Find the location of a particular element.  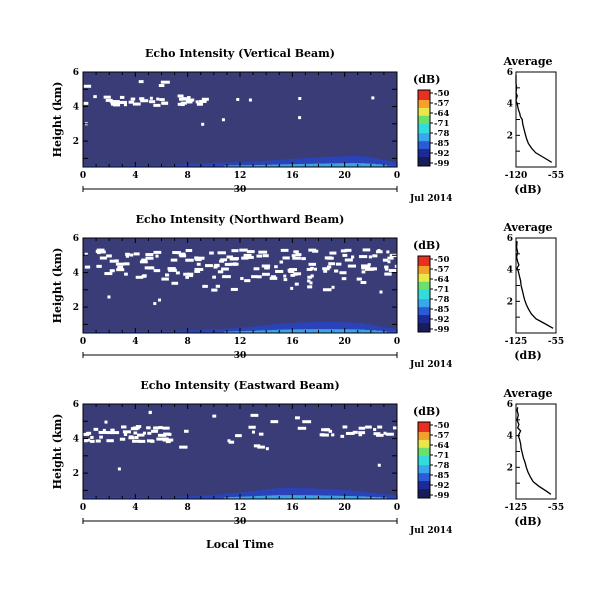

colorbar-tick-label: -57 is located at coordinates (441, 436).